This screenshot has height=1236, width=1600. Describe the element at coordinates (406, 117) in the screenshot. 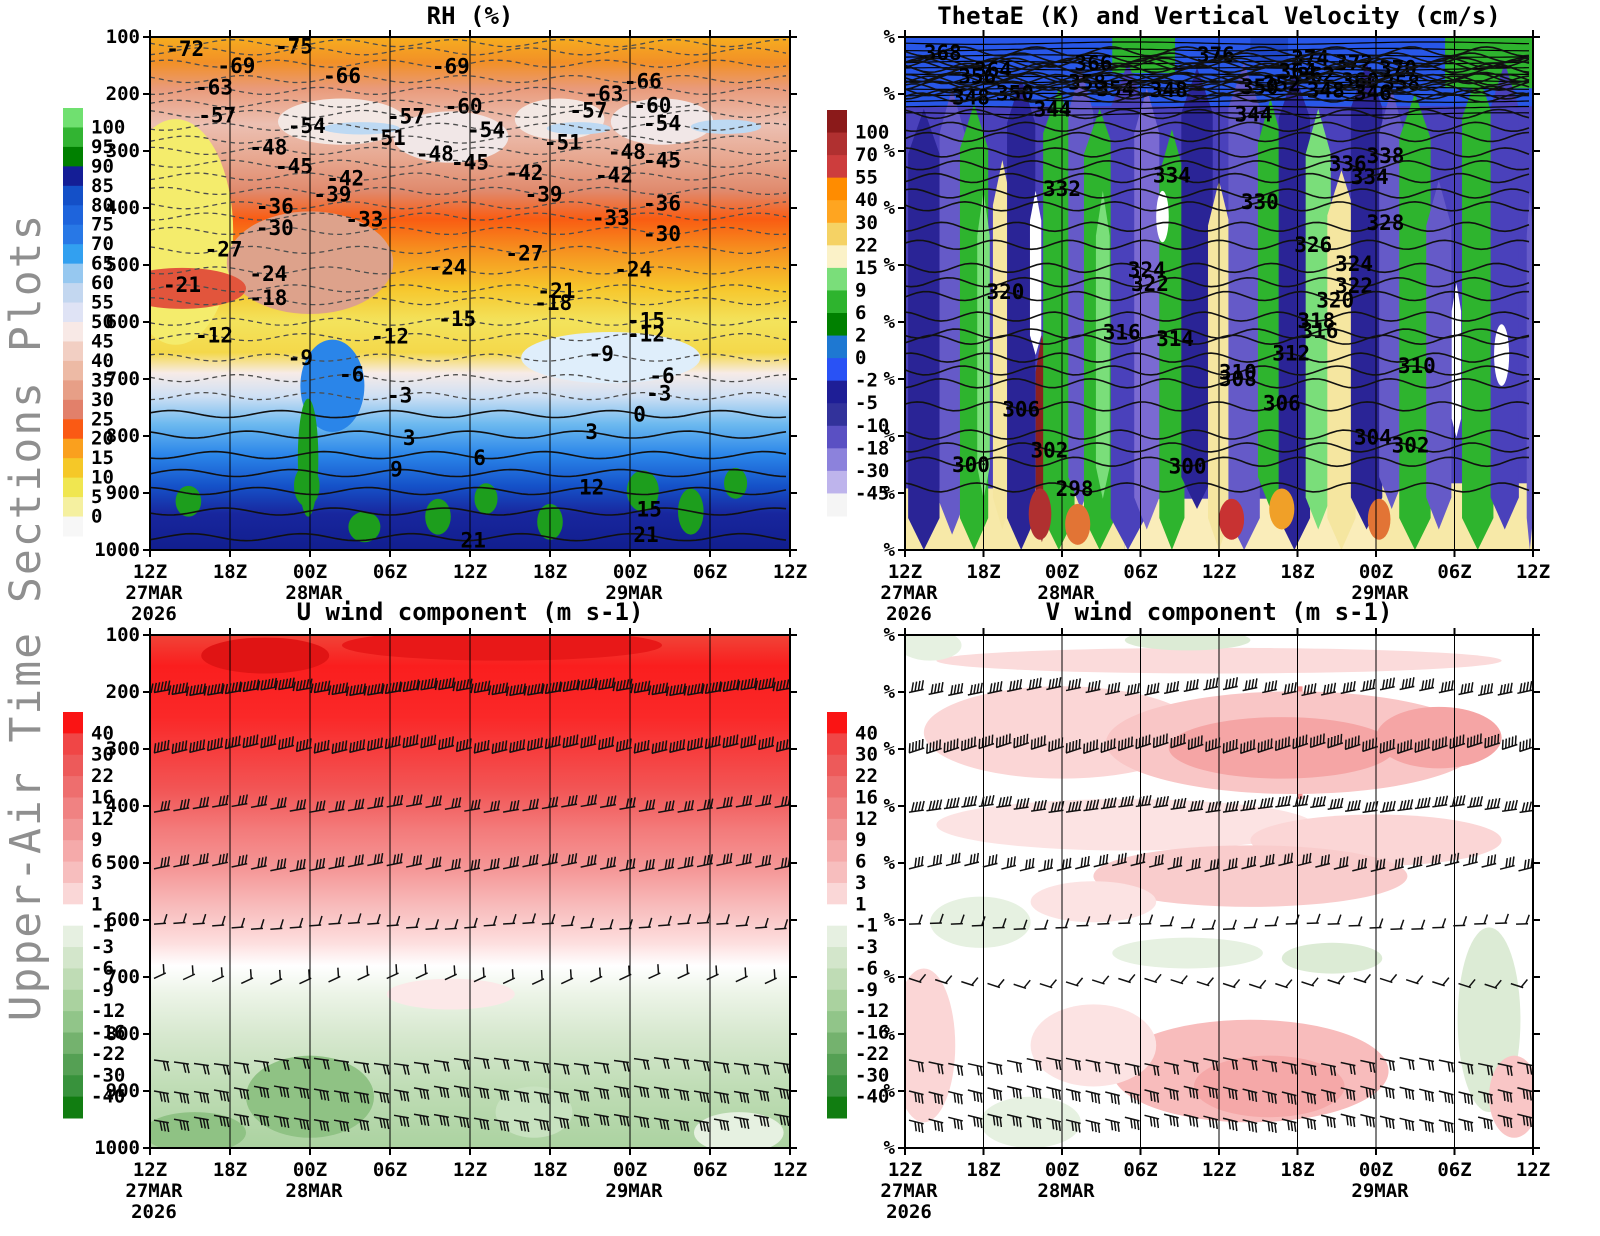

I see `contour-label: -57` at that location.